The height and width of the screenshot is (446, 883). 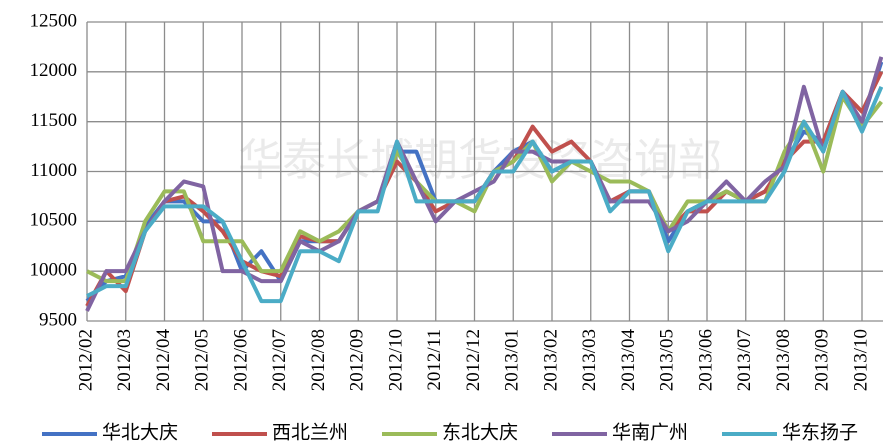 I want to click on x-tick-label: 2012/10, so click(x=395, y=360).